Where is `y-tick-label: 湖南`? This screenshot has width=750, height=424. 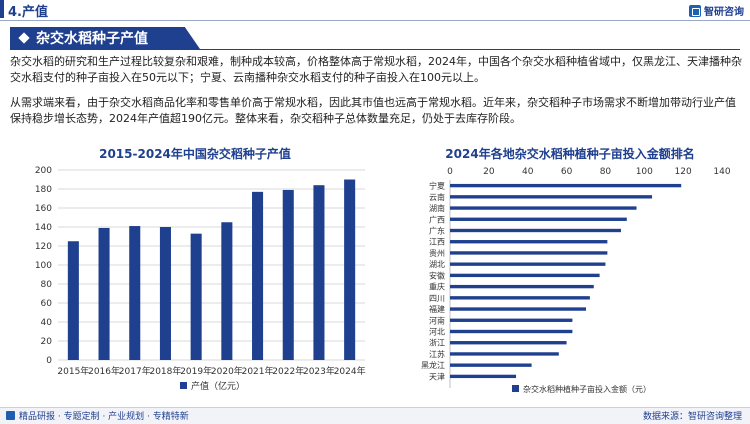 y-tick-label: 湖南 is located at coordinates (437, 208).